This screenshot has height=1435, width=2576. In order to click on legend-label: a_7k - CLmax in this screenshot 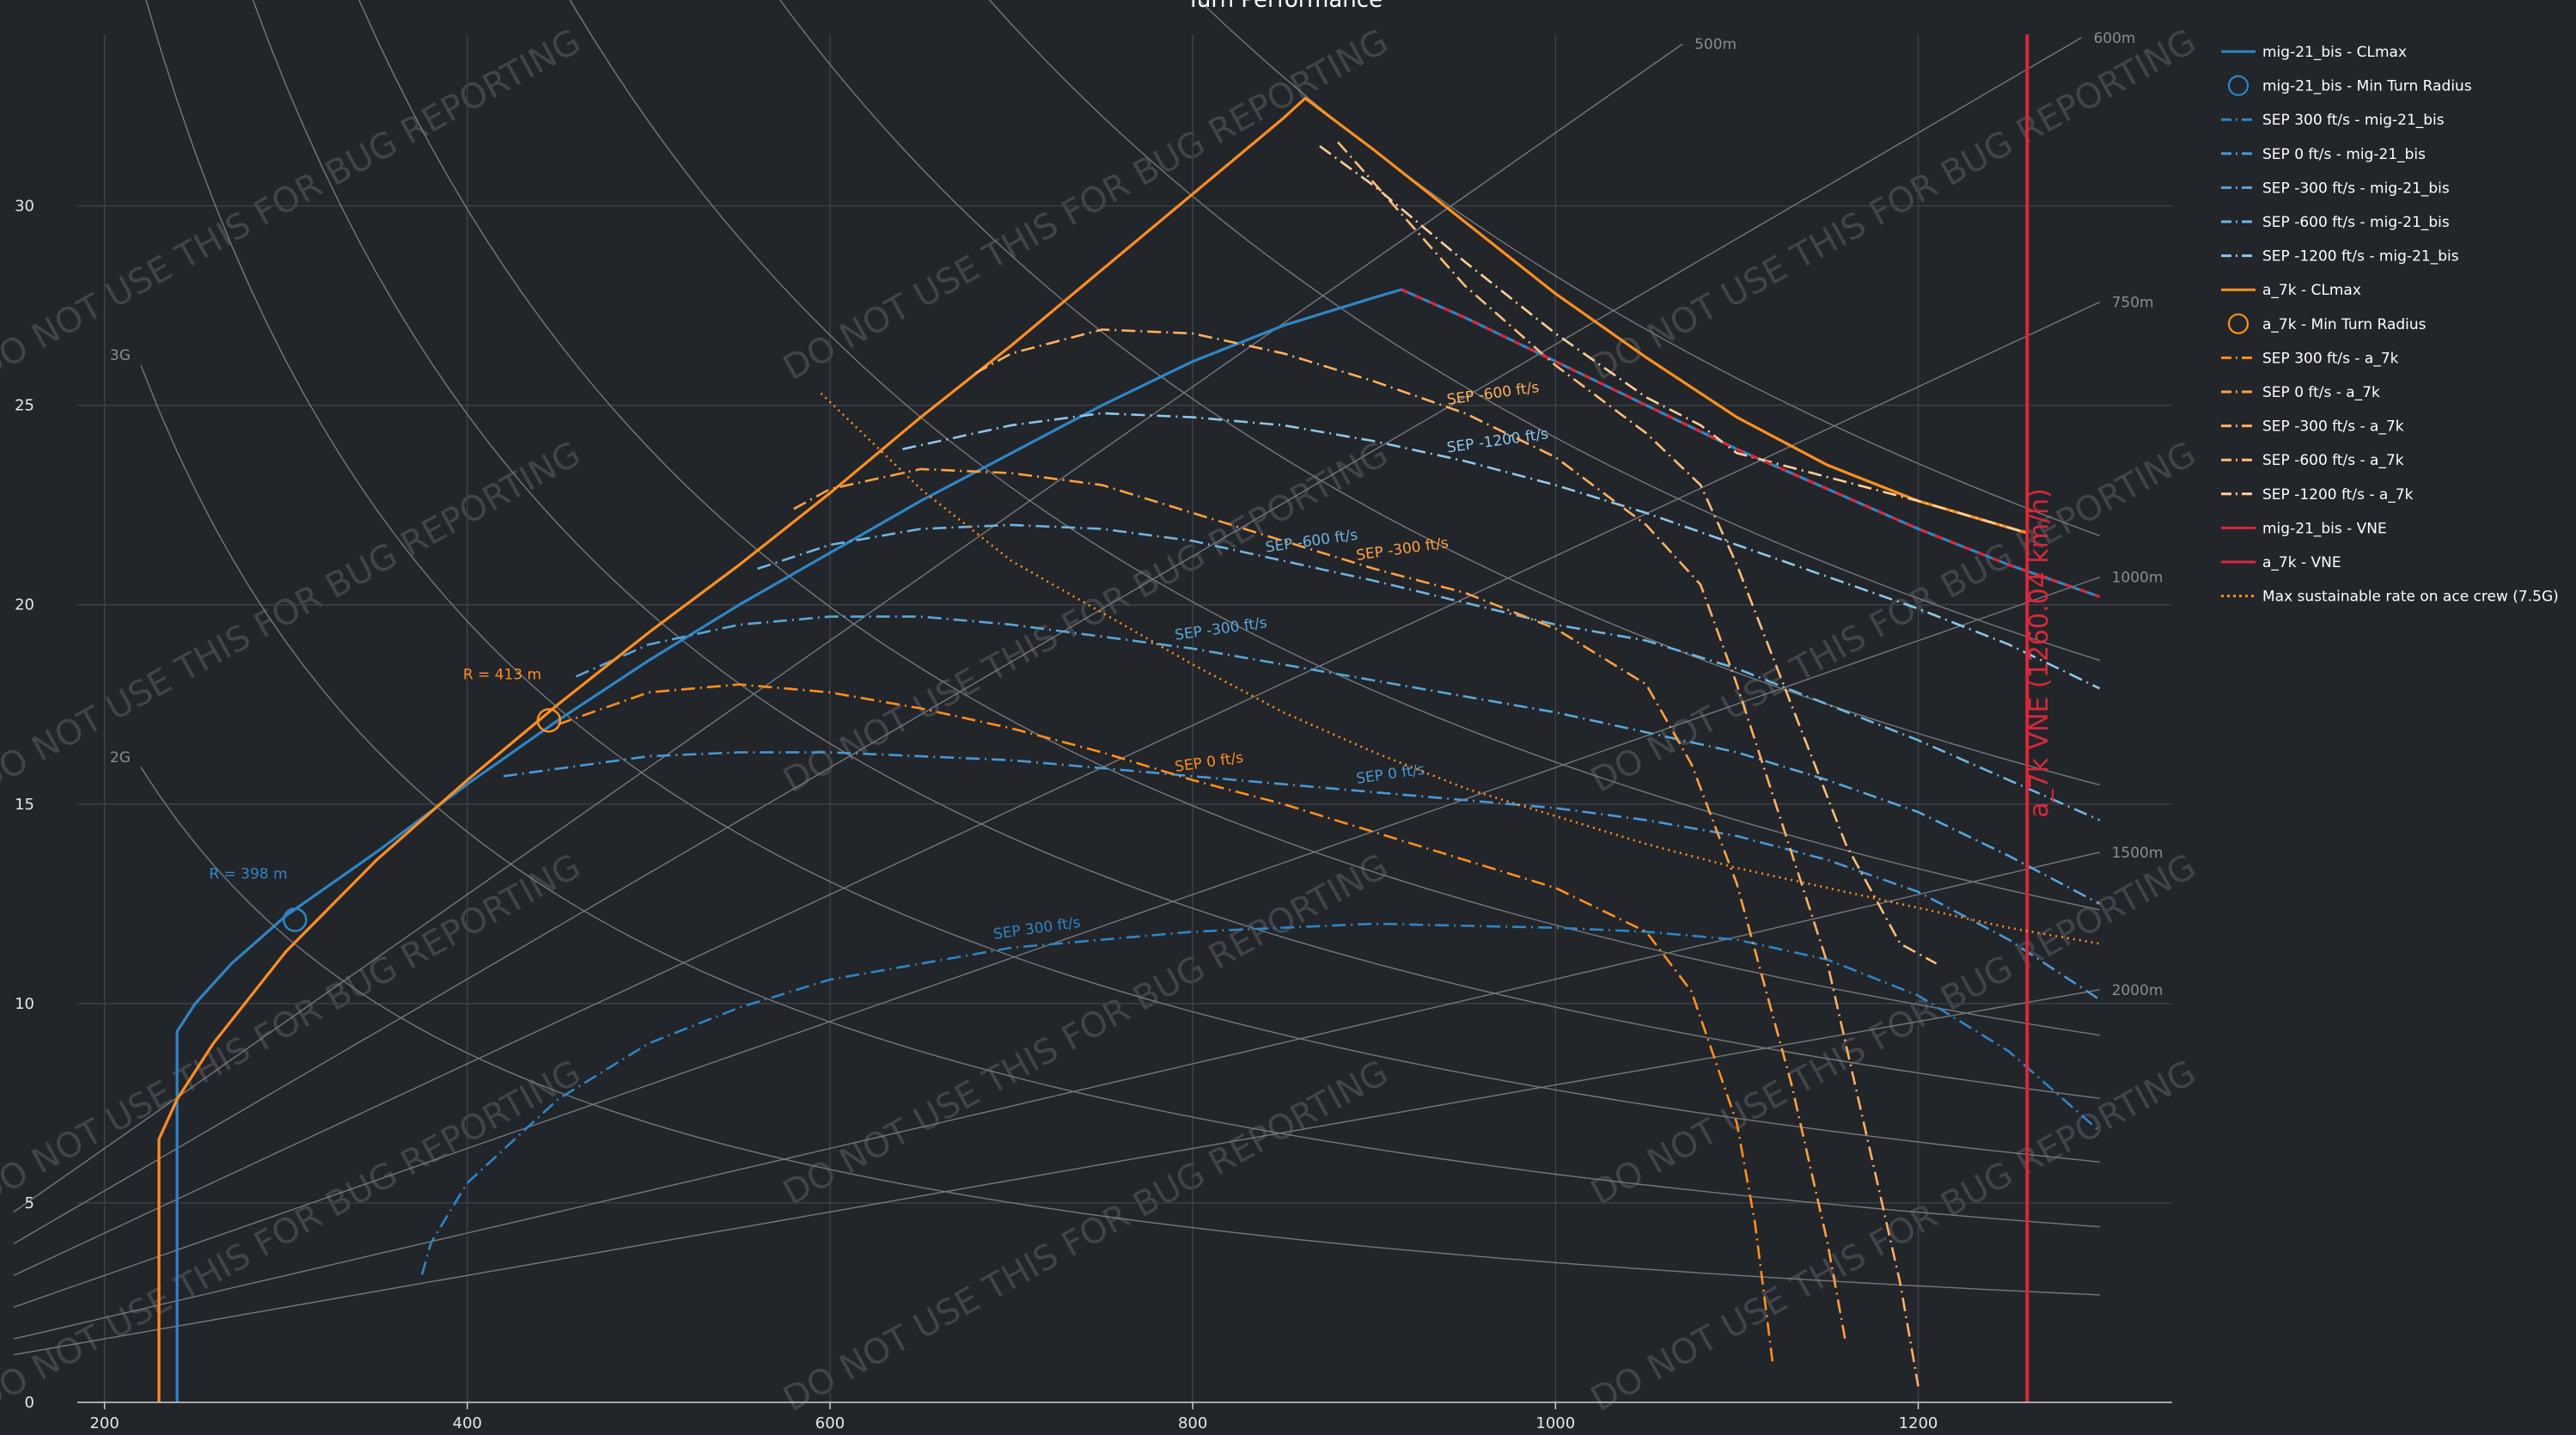, I will do `click(2311, 290)`.